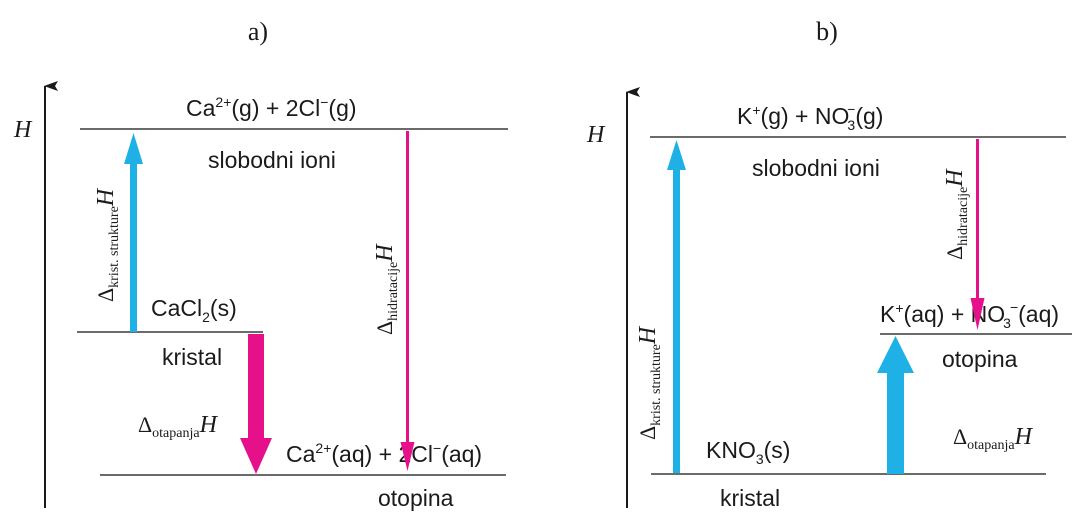 This screenshot has width=1080, height=516. I want to click on panel-a-solution-label: otopina, so click(416, 498).